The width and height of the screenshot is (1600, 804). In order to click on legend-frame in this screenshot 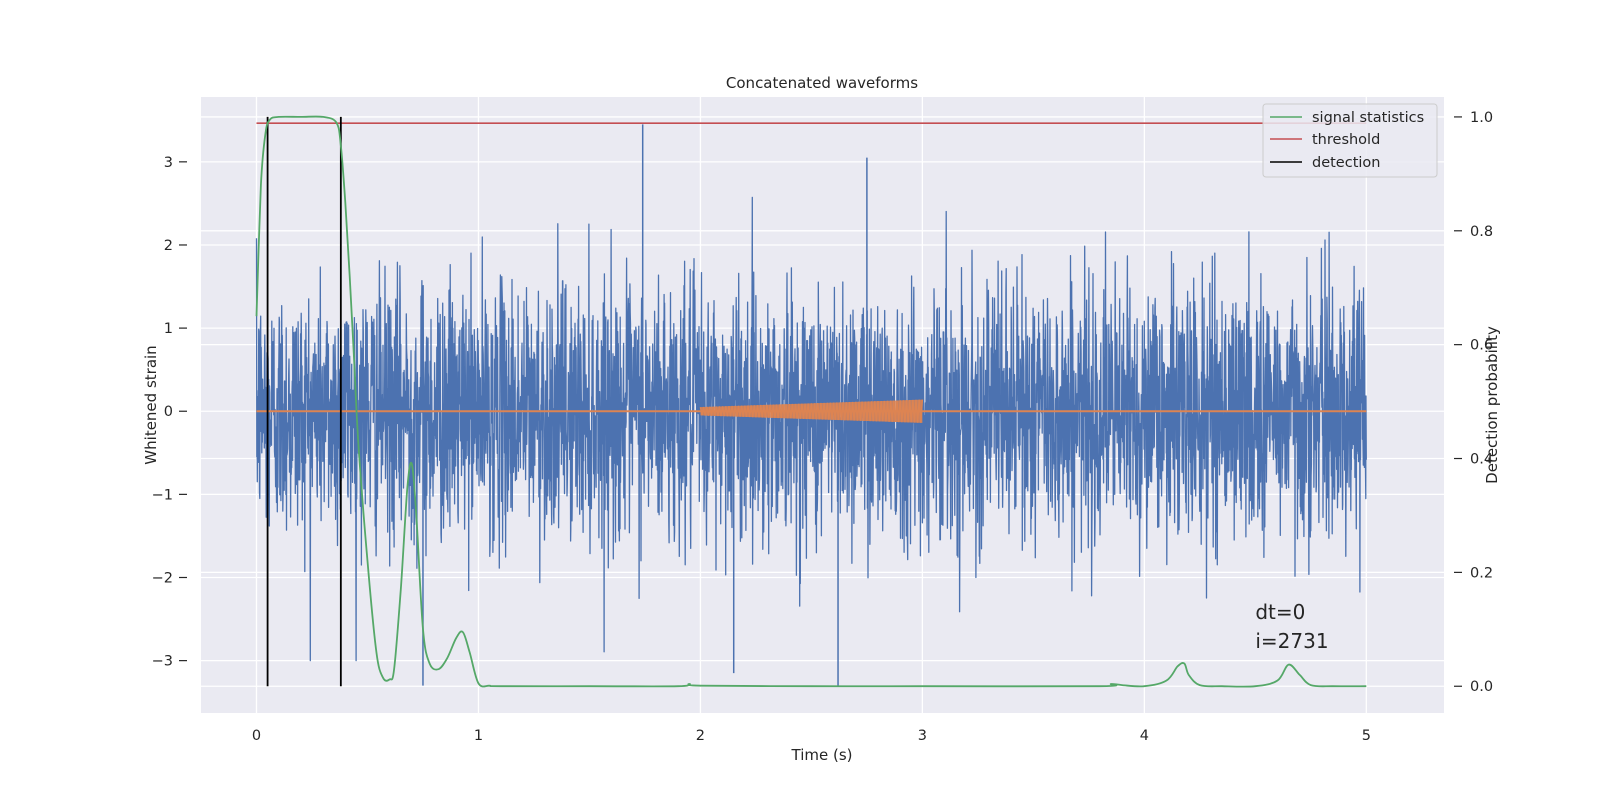, I will do `click(1350, 140)`.